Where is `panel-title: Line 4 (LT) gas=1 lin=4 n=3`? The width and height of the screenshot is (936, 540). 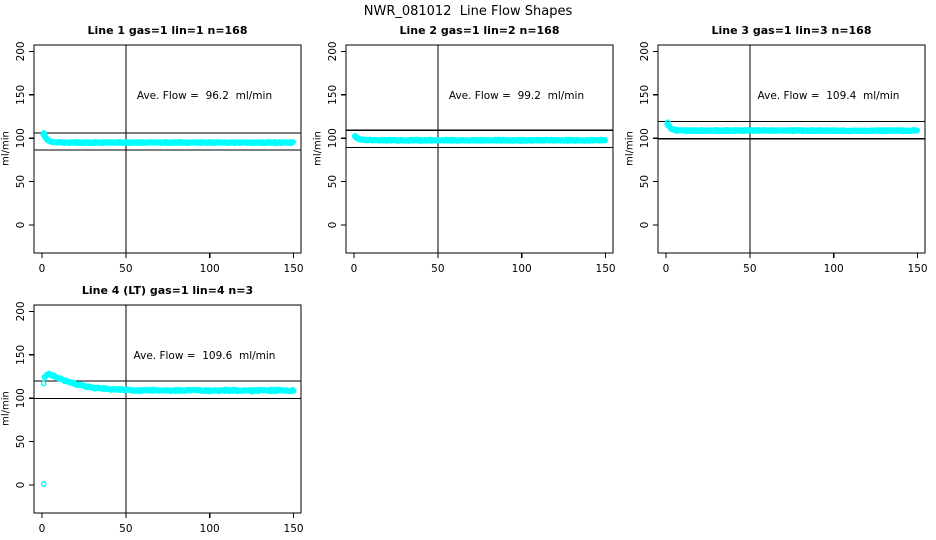
panel-title: Line 4 (LT) gas=1 lin=4 n=3 is located at coordinates (167, 290).